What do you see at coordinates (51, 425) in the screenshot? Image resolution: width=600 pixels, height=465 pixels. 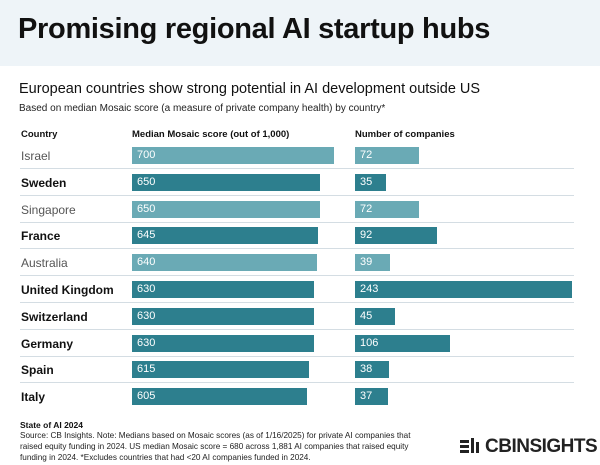 I see `footer-title: State of AI 2024` at bounding box center [51, 425].